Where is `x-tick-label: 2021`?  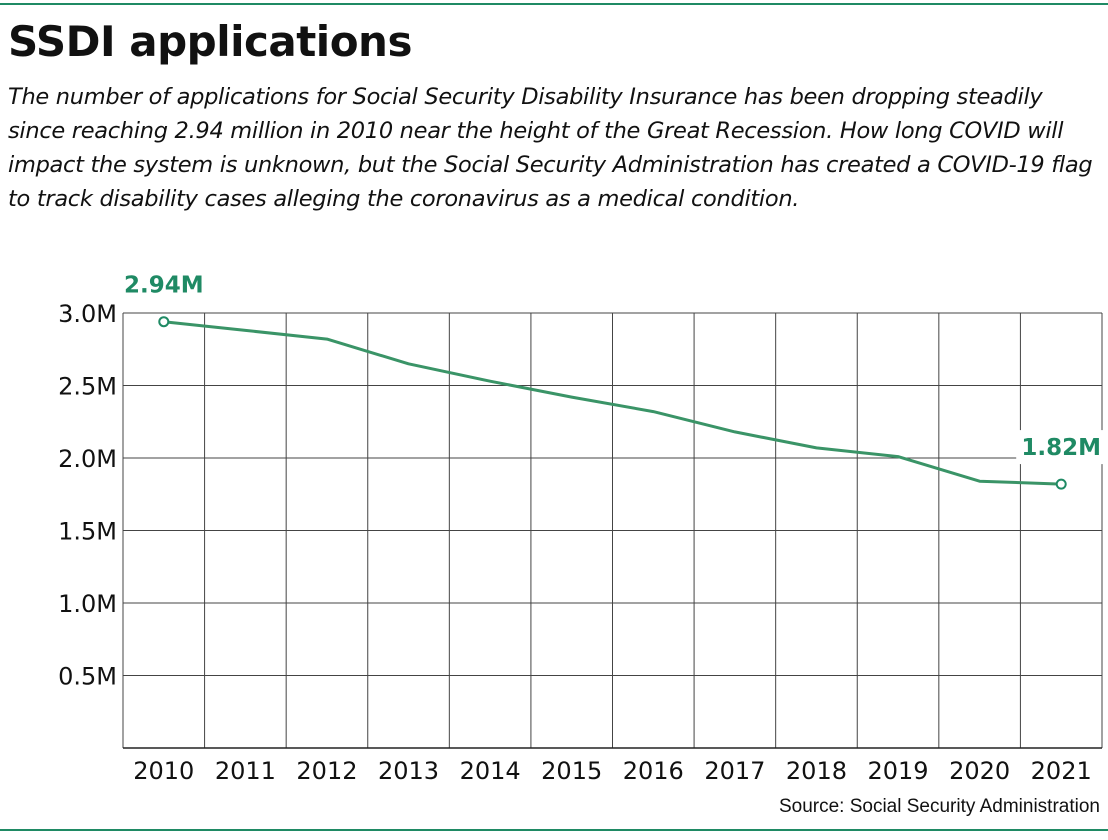
x-tick-label: 2021 is located at coordinates (1061, 771).